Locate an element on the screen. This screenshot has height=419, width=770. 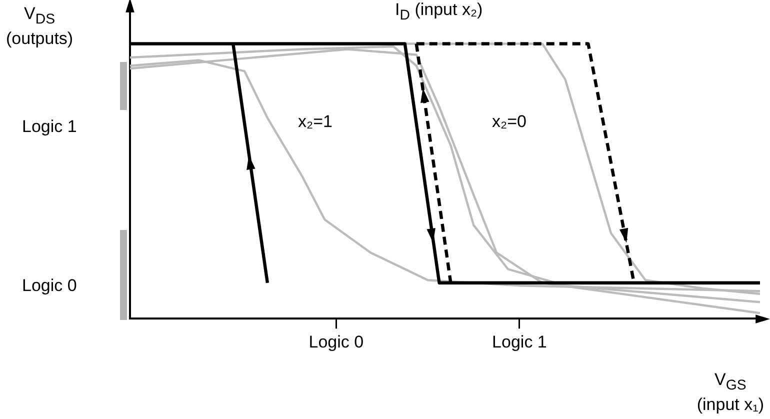
x-axis-title: V$_{GS}$ (input x₁) is located at coordinates (730, 393).